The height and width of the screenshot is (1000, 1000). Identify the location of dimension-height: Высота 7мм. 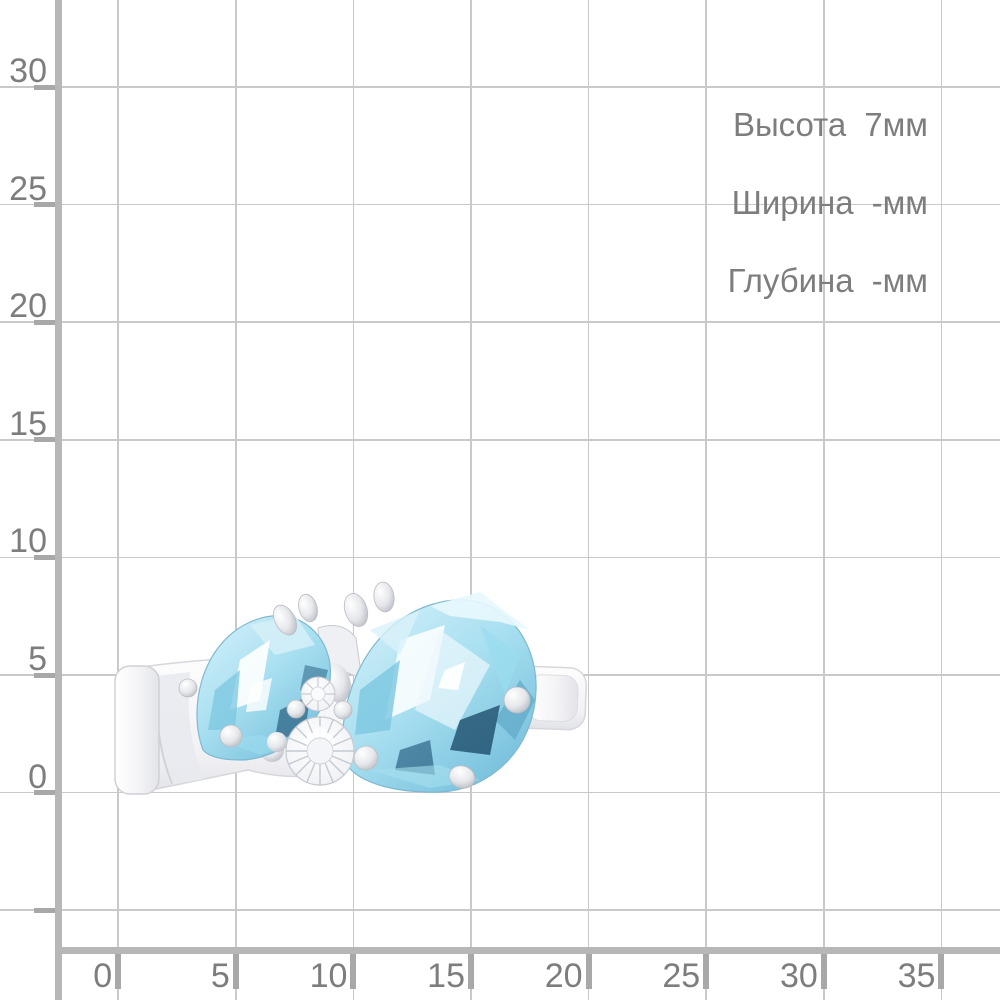
(828, 125).